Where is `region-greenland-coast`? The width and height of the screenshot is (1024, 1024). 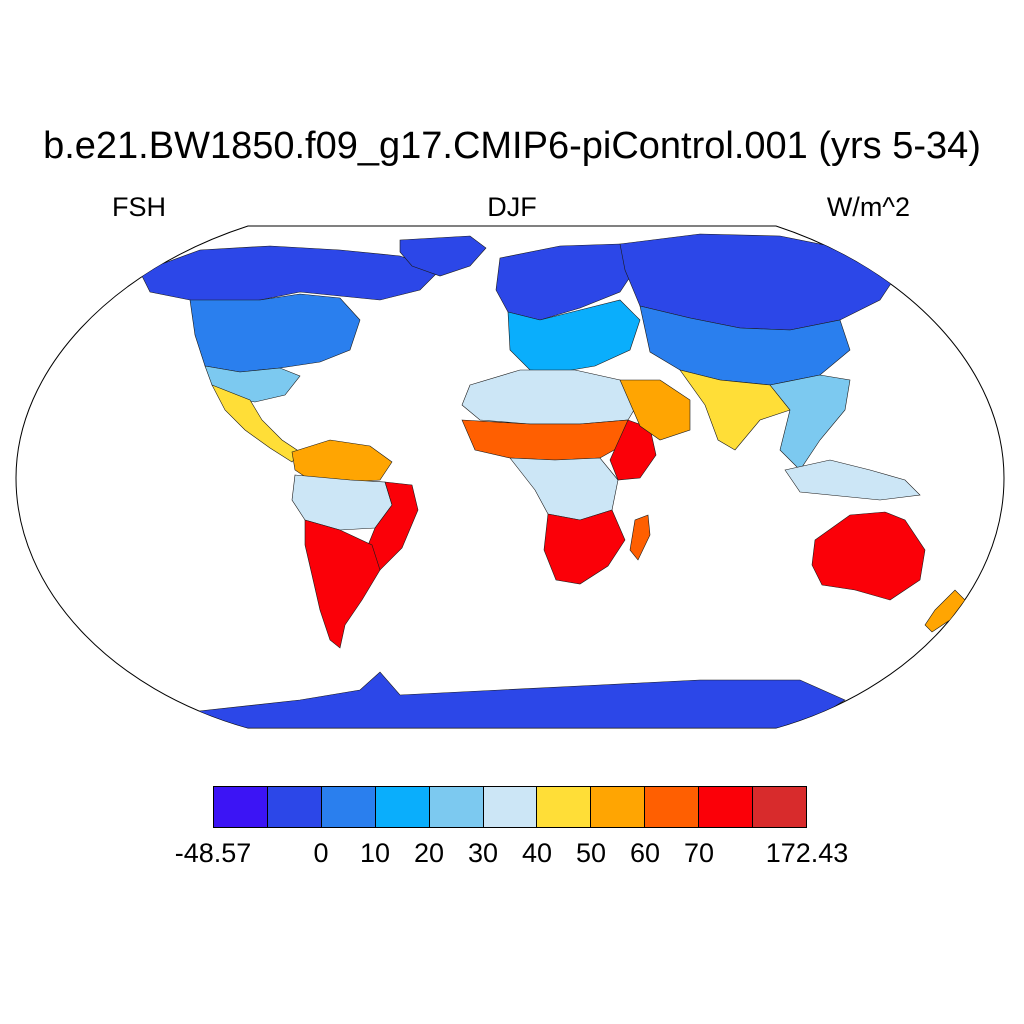 region-greenland-coast is located at coordinates (443, 256).